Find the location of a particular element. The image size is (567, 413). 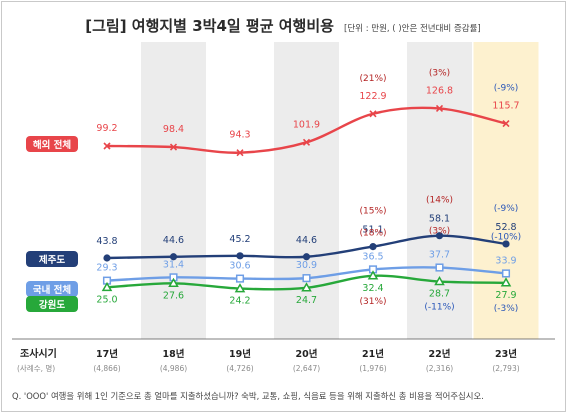

column-band-latest is located at coordinates (506, 190).